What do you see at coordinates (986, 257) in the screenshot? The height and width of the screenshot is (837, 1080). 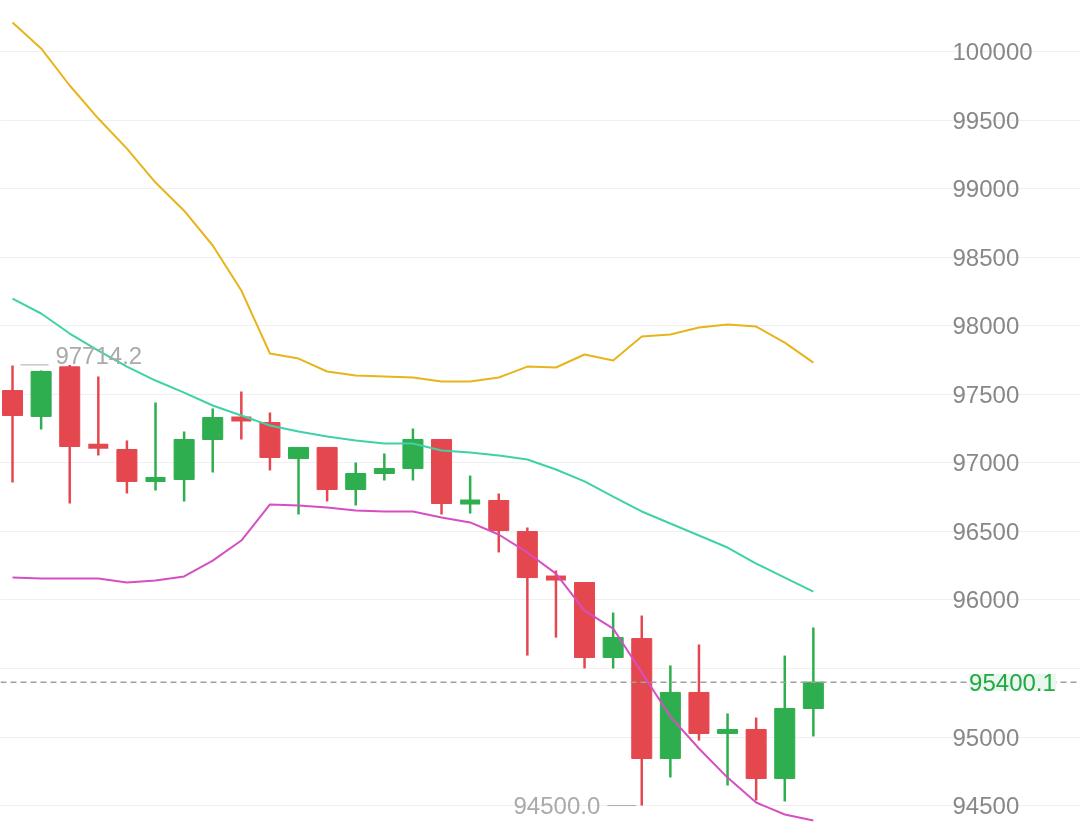 I see `y-tick-label: 98500` at bounding box center [986, 257].